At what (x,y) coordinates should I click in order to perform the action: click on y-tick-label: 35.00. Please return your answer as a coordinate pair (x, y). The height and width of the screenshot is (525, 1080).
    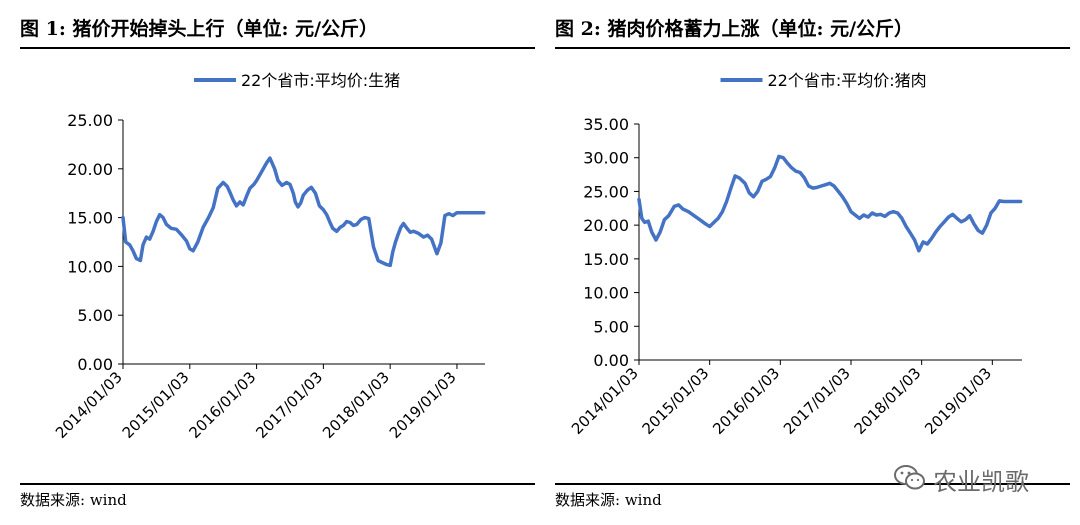
    Looking at the image, I should click on (606, 124).